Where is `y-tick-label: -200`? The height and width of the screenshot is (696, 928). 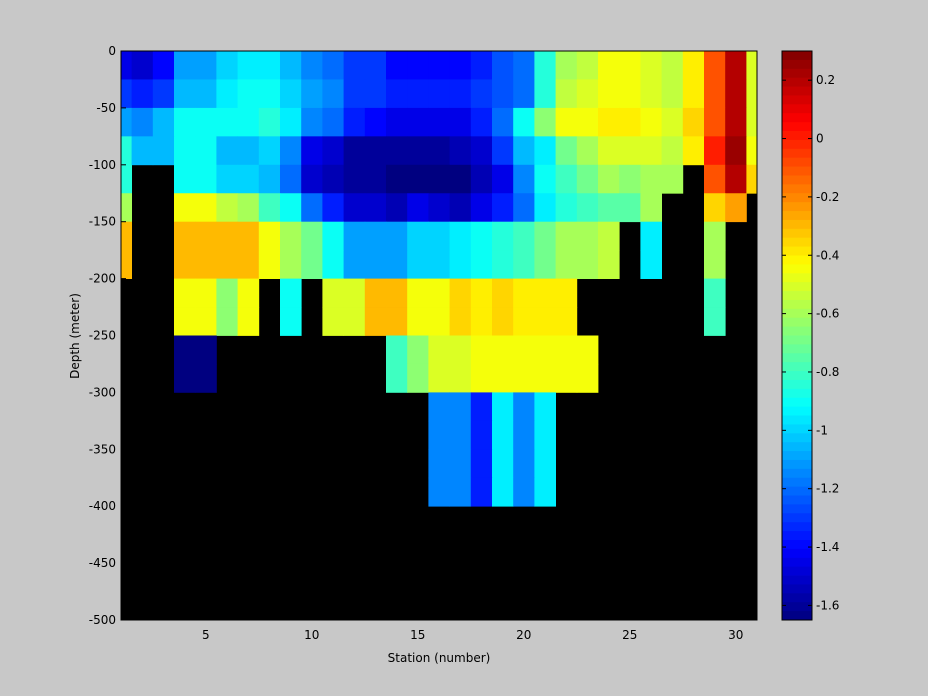 y-tick-label: -200 is located at coordinates (102, 279).